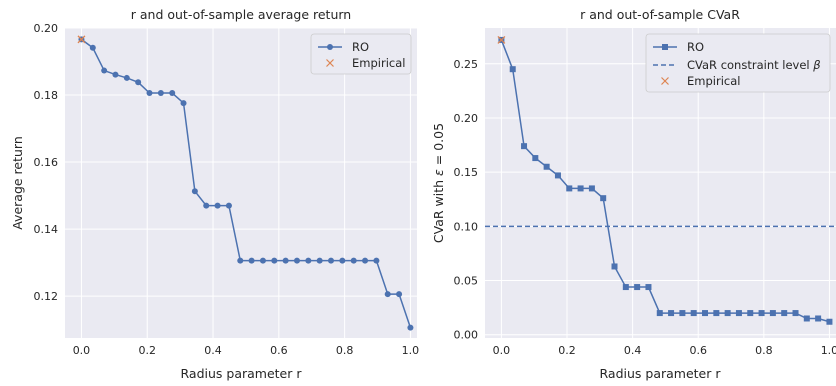  I want to click on legend: RO CVaR constraint level β Empirical, so click(738, 63).